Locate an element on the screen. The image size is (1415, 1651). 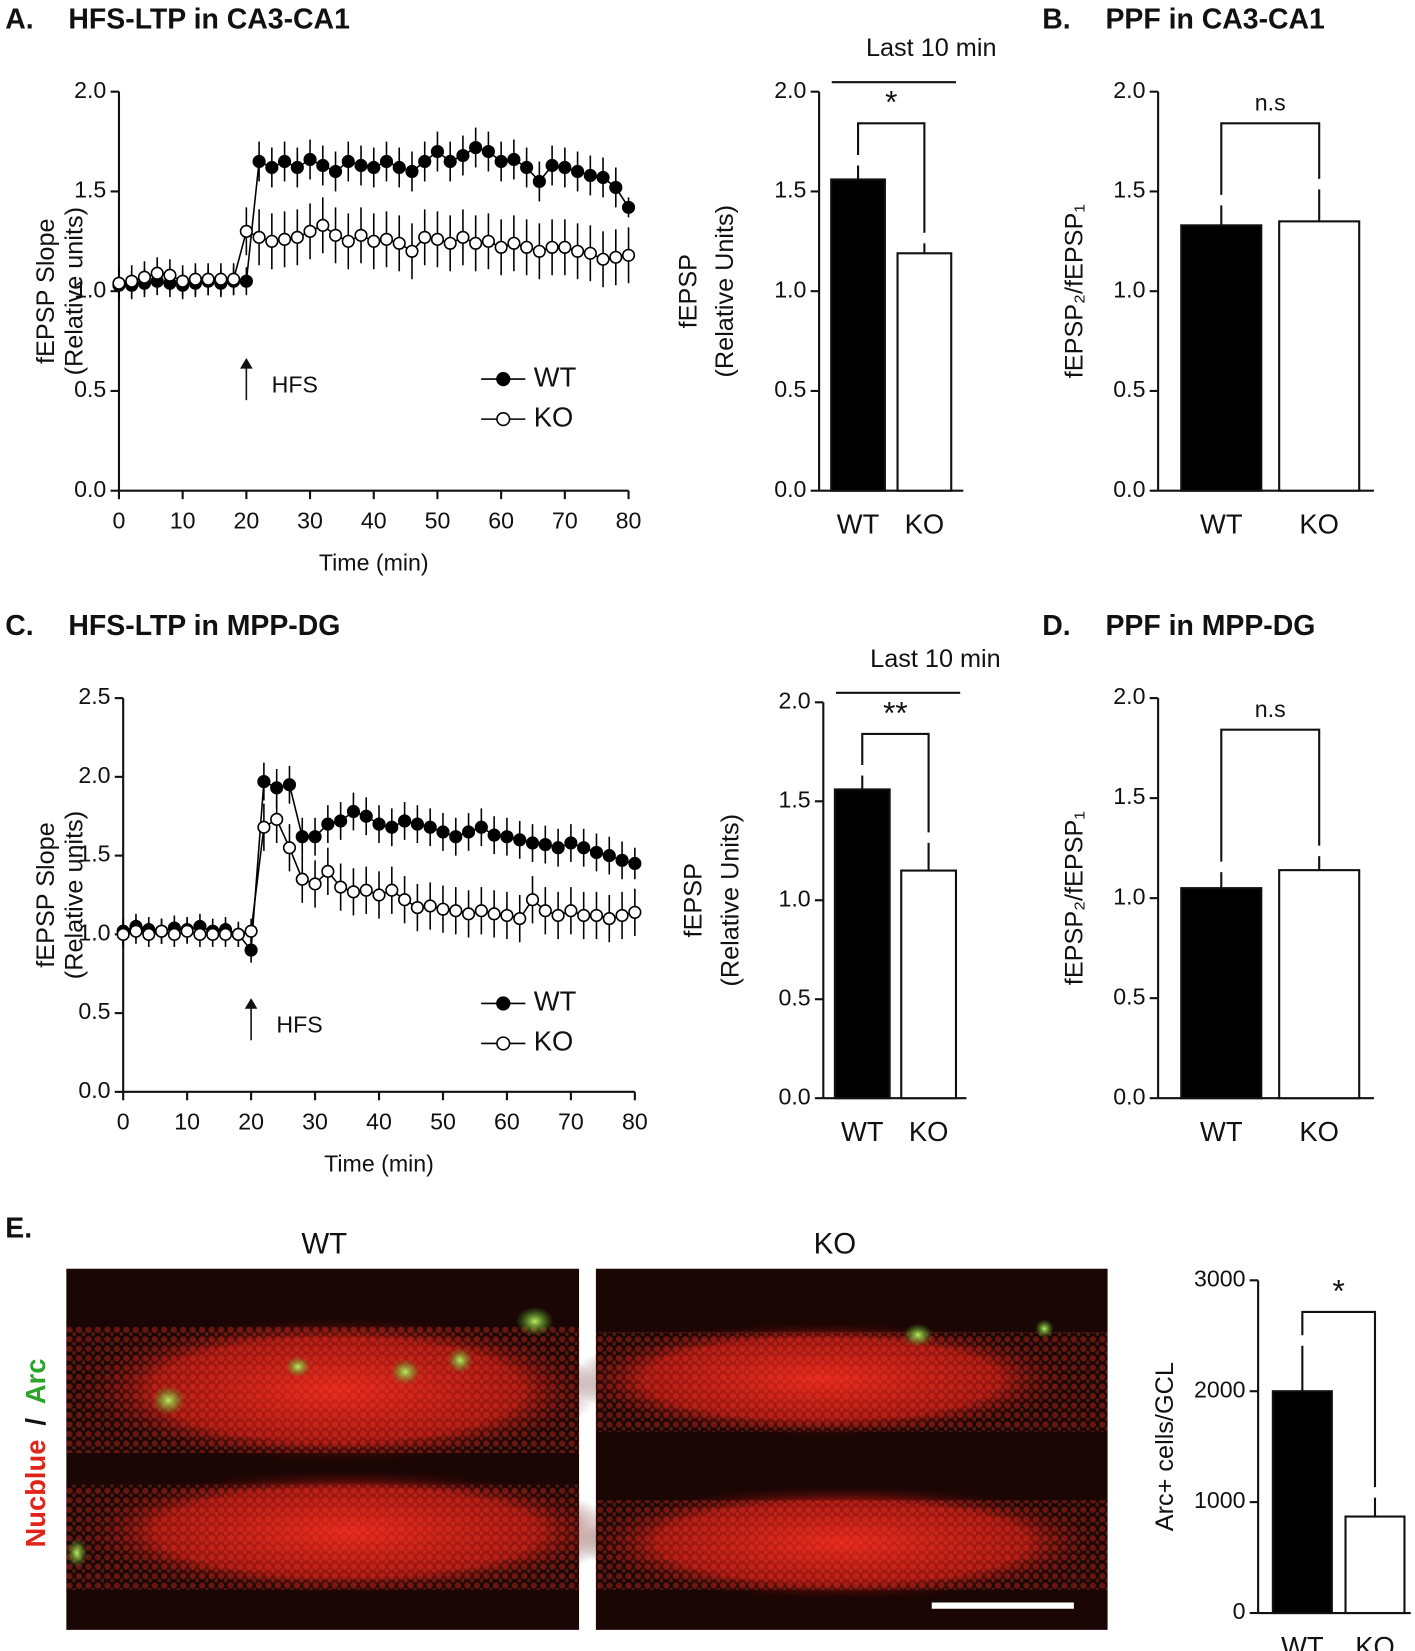
y-axis-label: (Relative Units) is located at coordinates (725, 291).